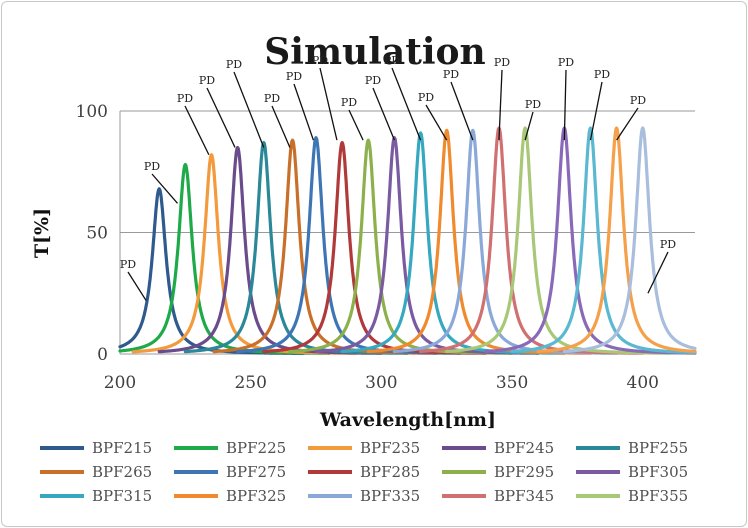 Image resolution: width=748 pixels, height=528 pixels. Describe the element at coordinates (390, 496) in the screenshot. I see `legend-label: BPF335` at that location.